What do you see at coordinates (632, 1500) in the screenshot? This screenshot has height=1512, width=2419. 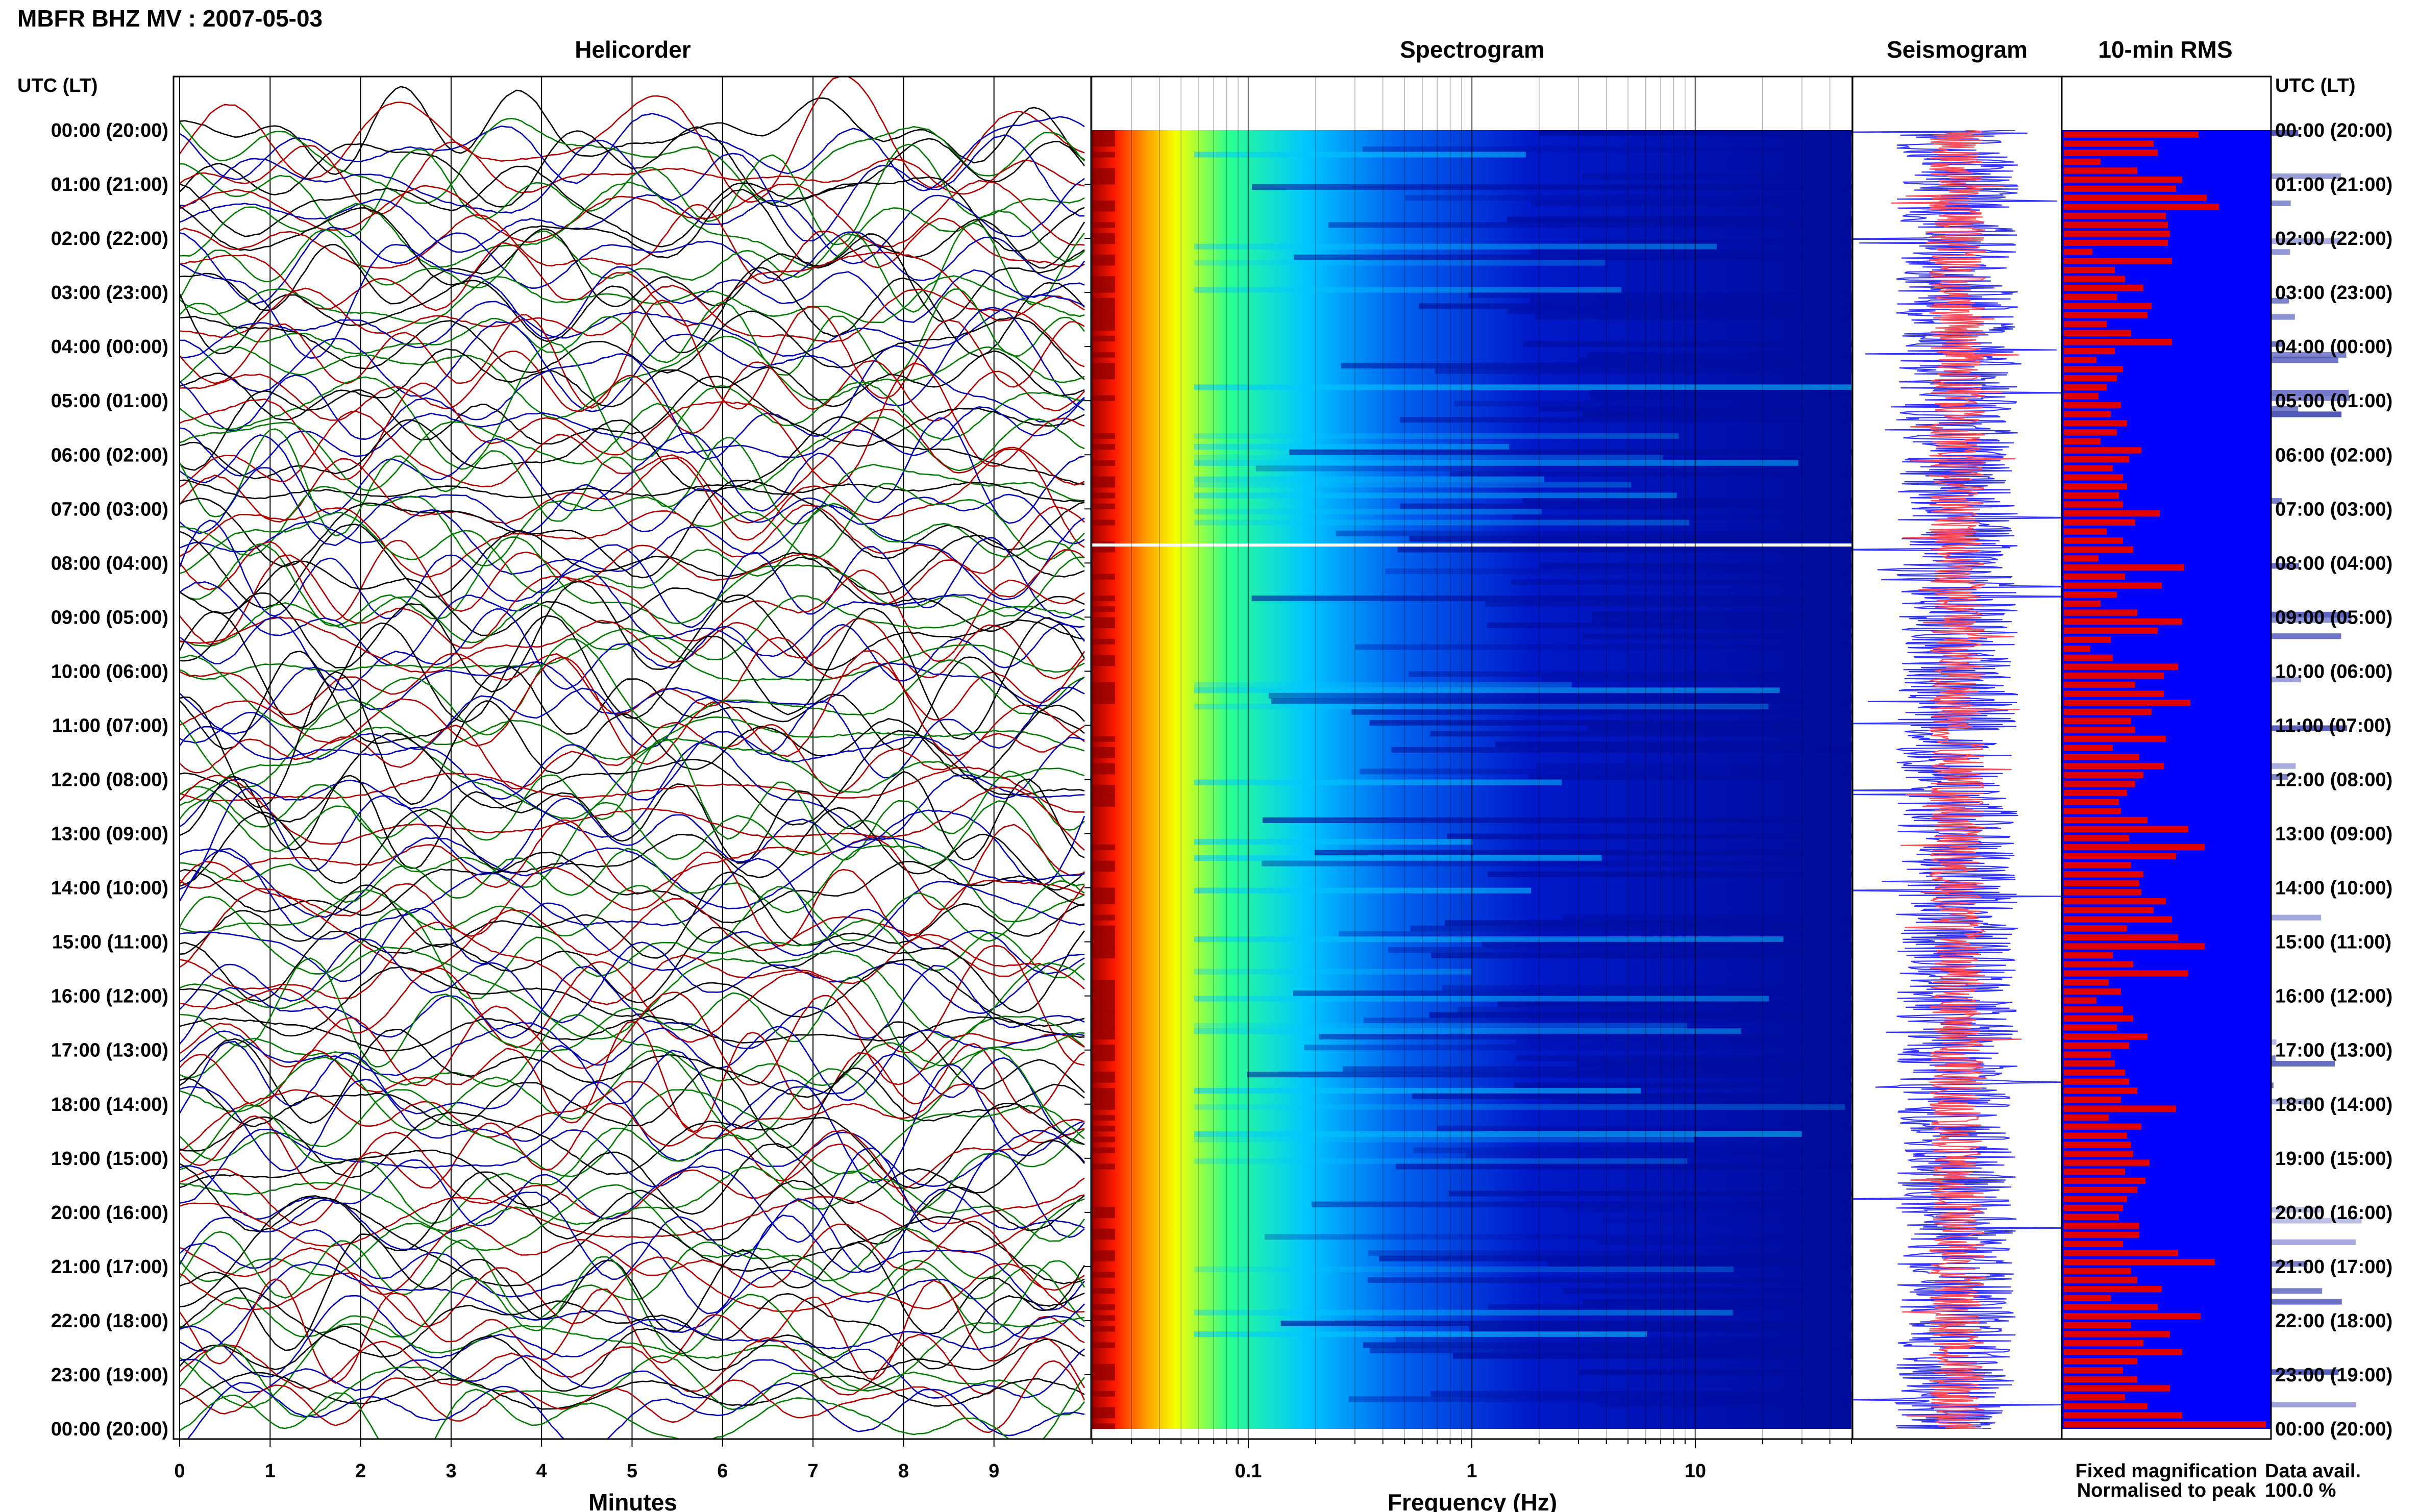 I see `helicorder-x-axis-label: Minutes` at bounding box center [632, 1500].